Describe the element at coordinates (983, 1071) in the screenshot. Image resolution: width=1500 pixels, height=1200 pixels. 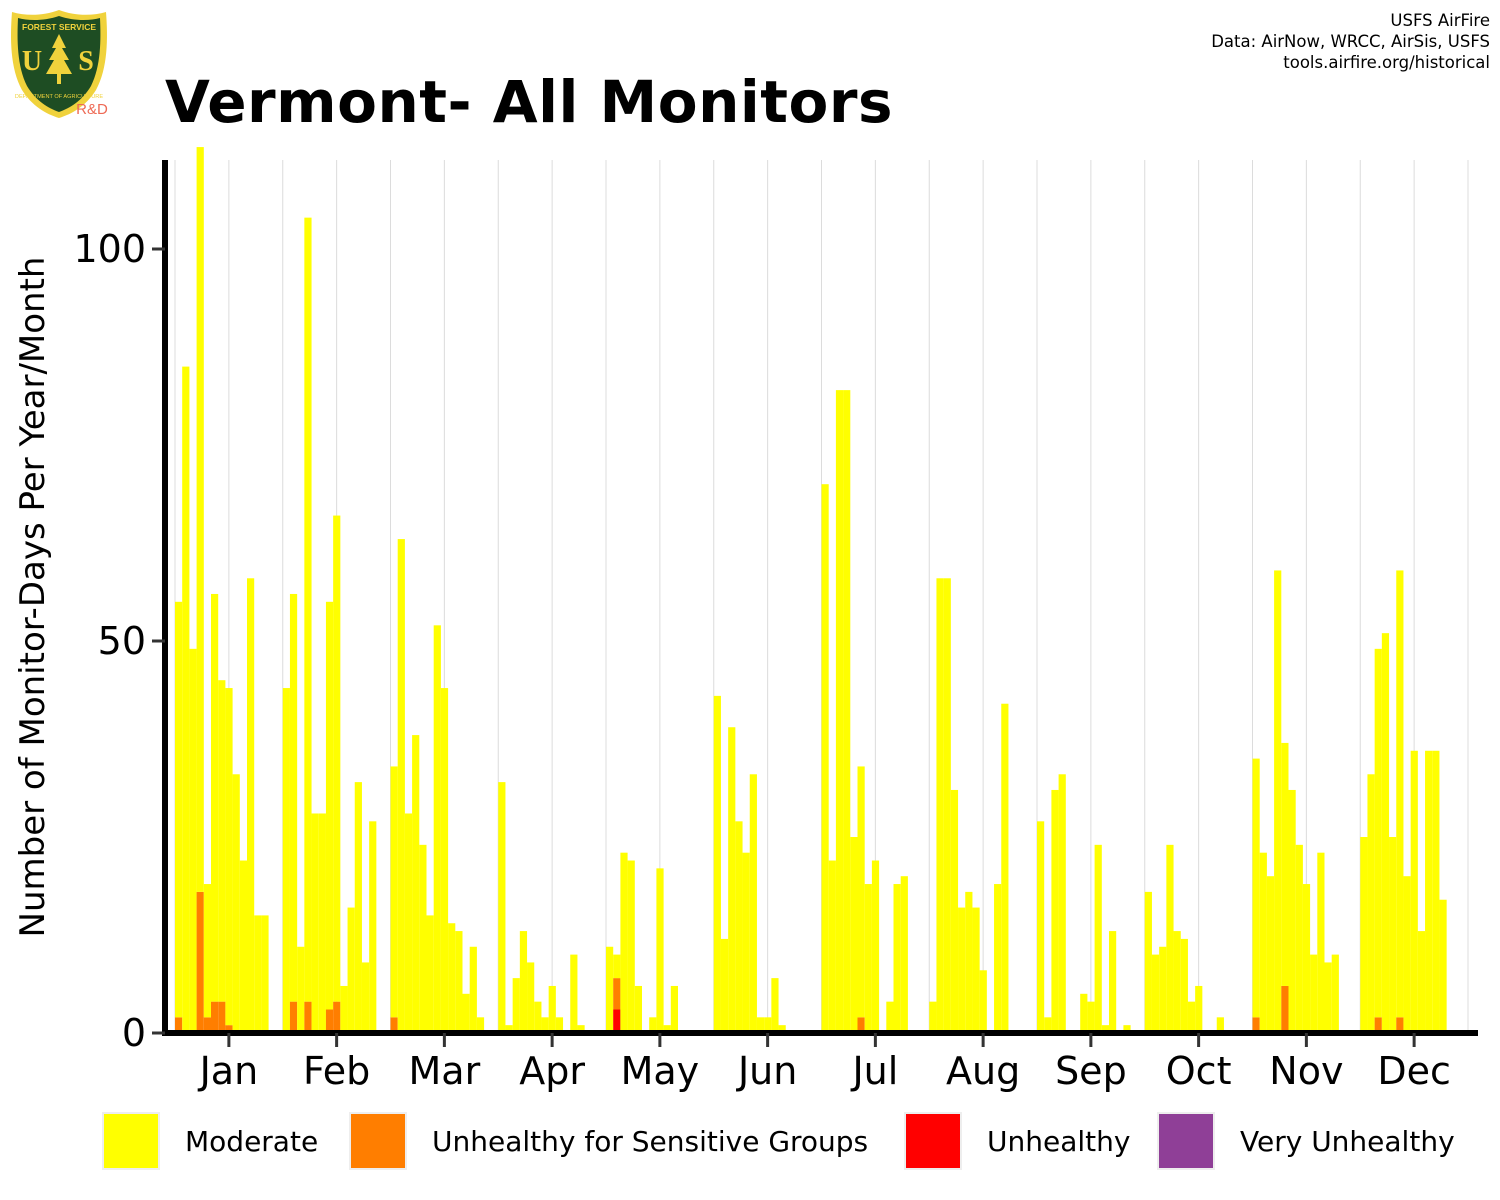
I see `x-tick-label: Aug` at that location.